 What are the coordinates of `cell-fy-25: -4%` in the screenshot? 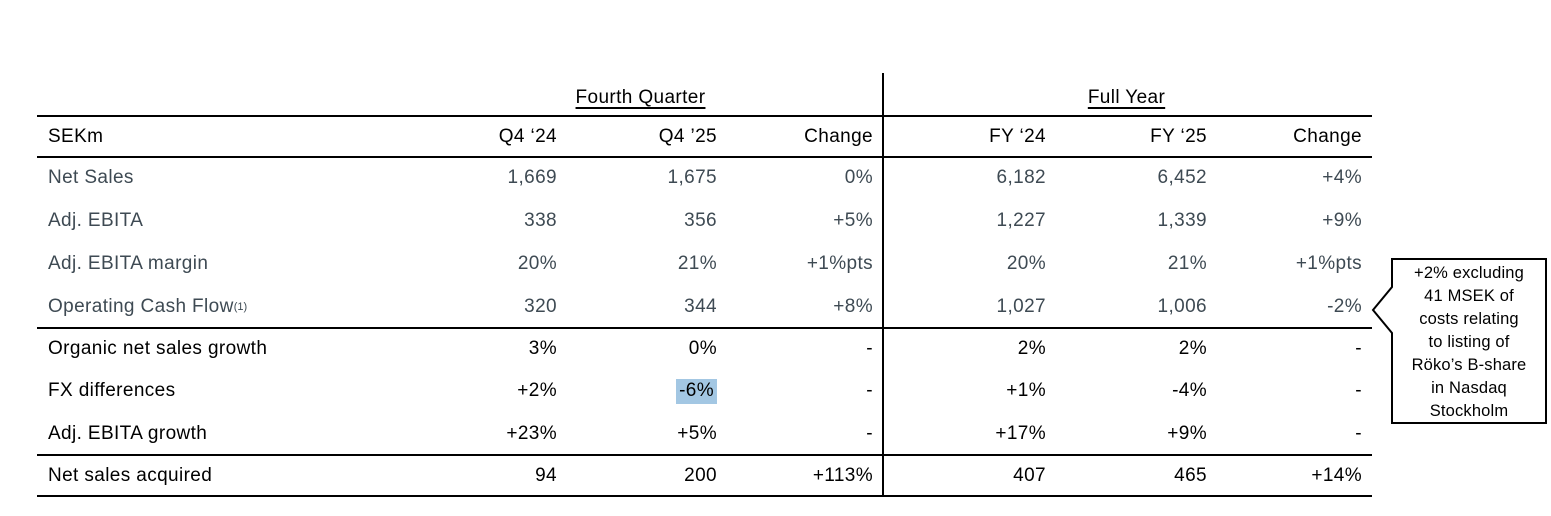 It's located at (1189, 391).